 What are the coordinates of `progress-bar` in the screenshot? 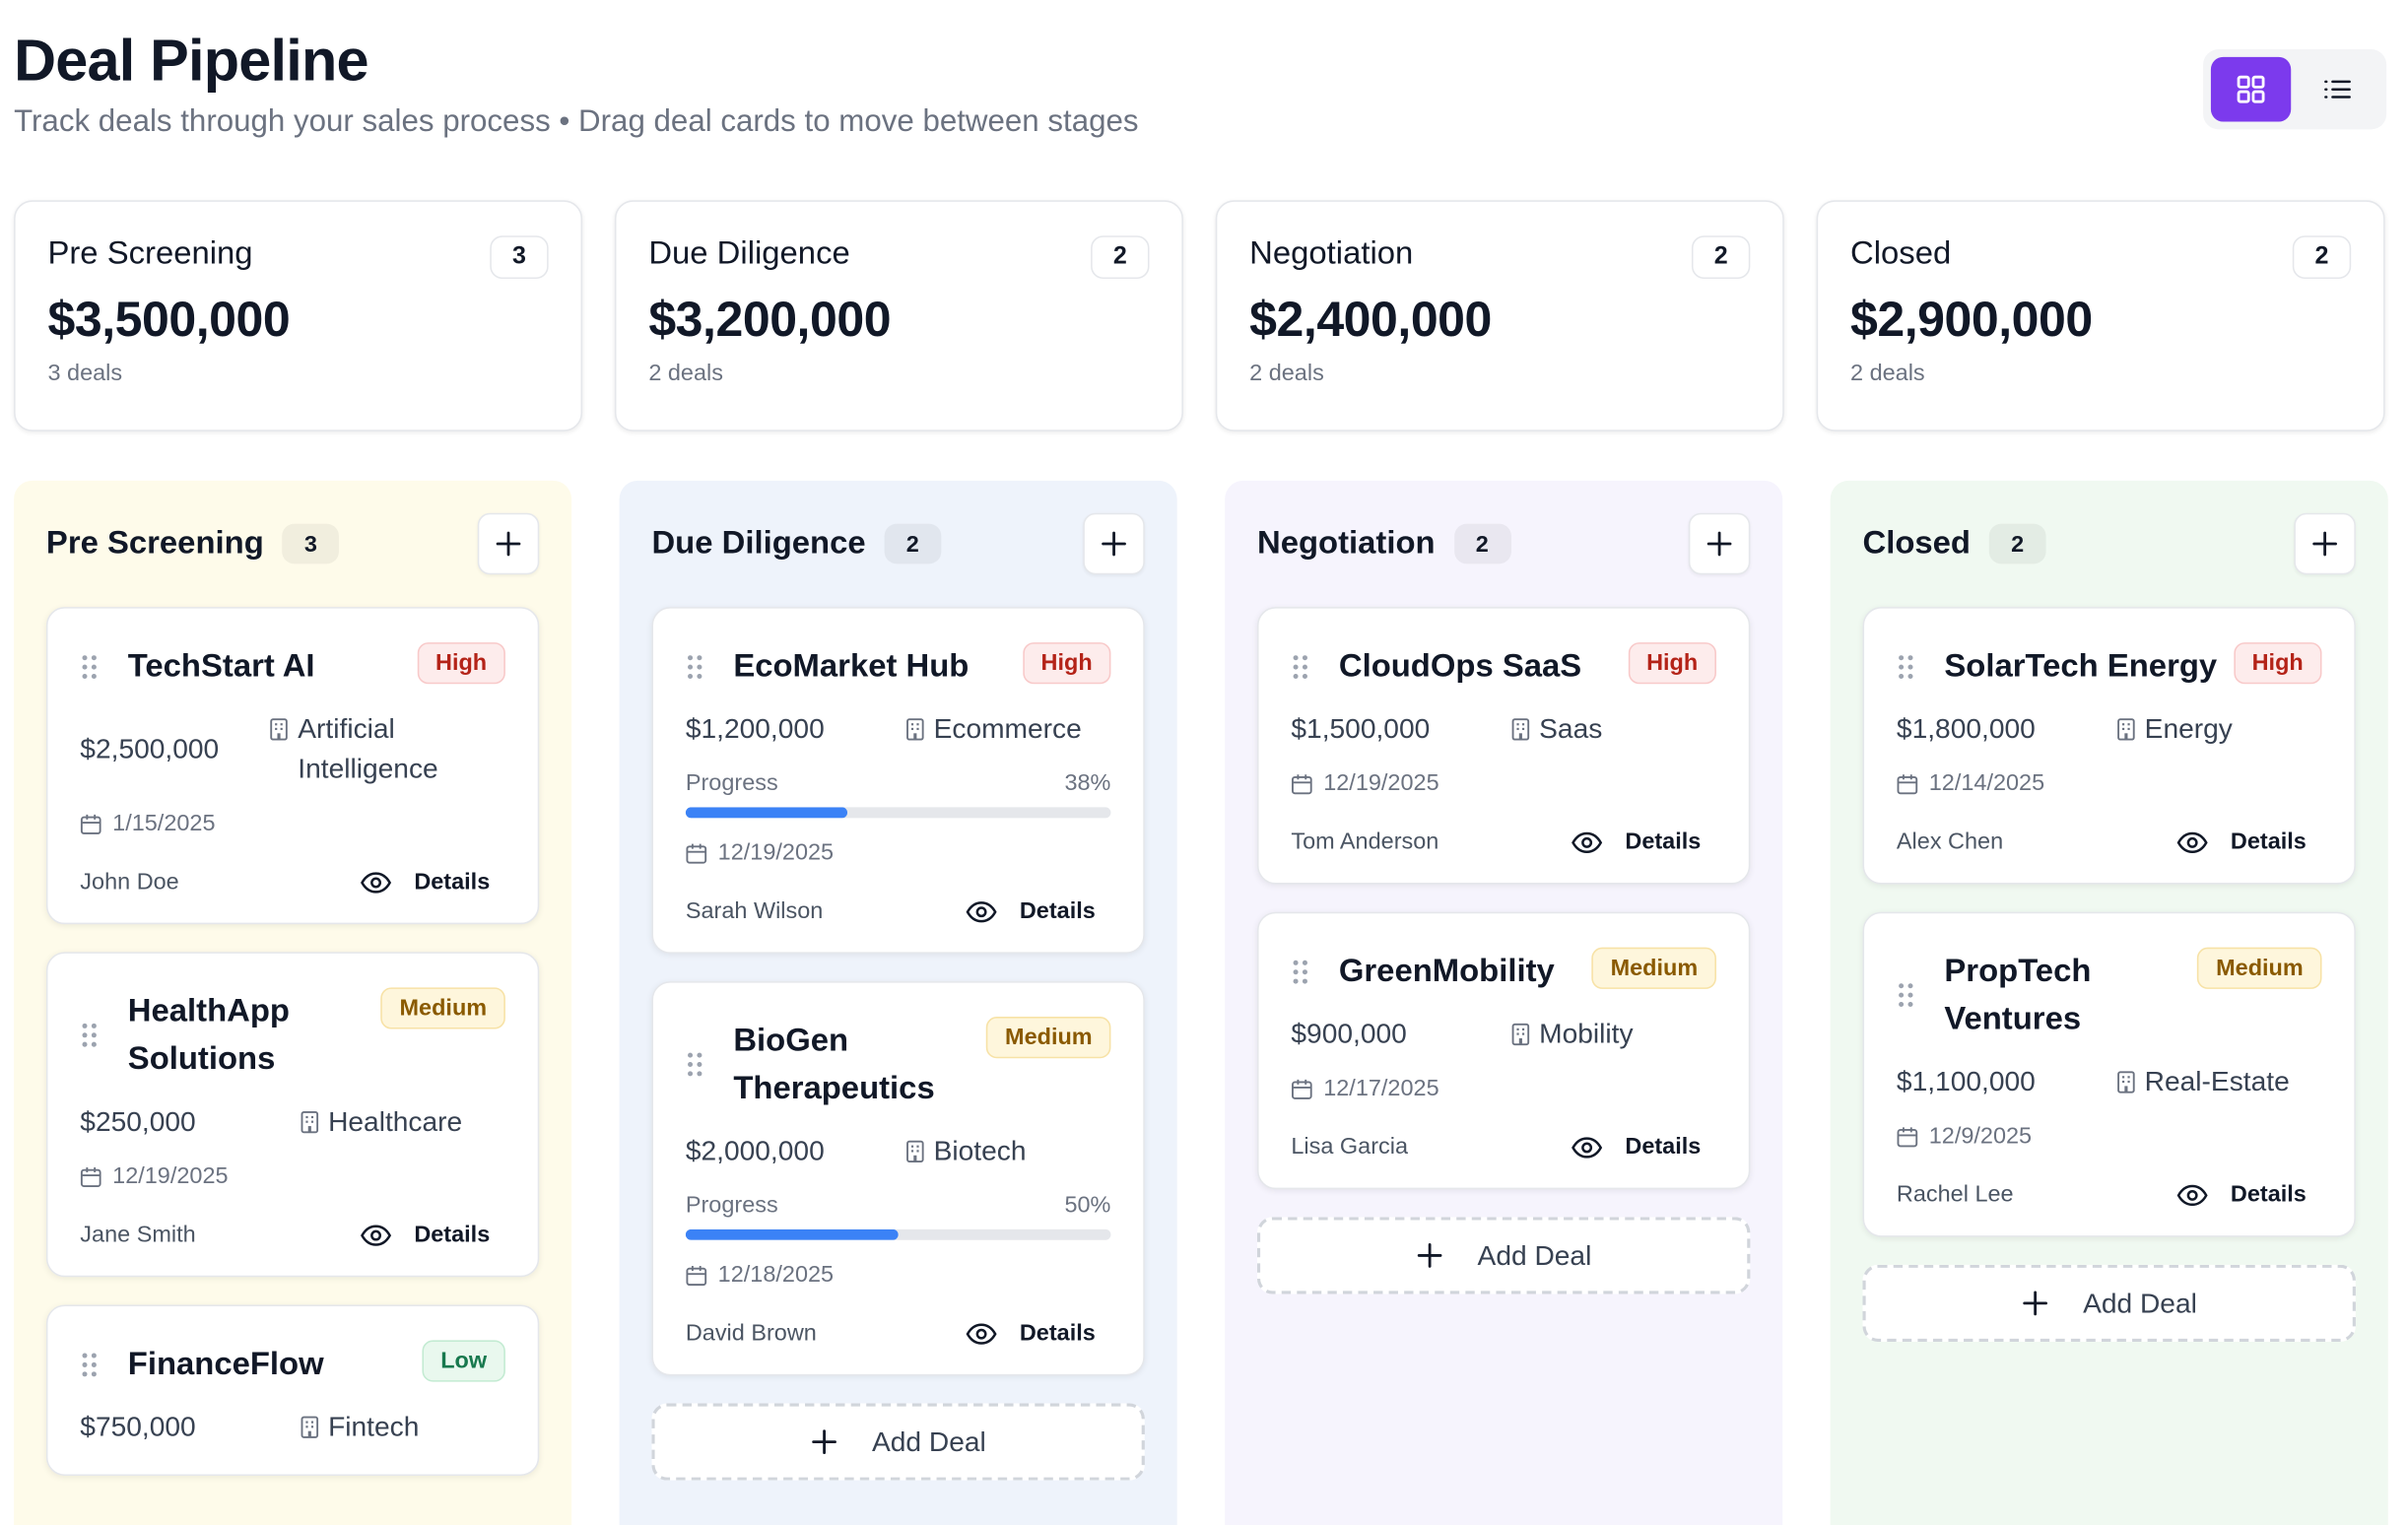 It's located at (898, 813).